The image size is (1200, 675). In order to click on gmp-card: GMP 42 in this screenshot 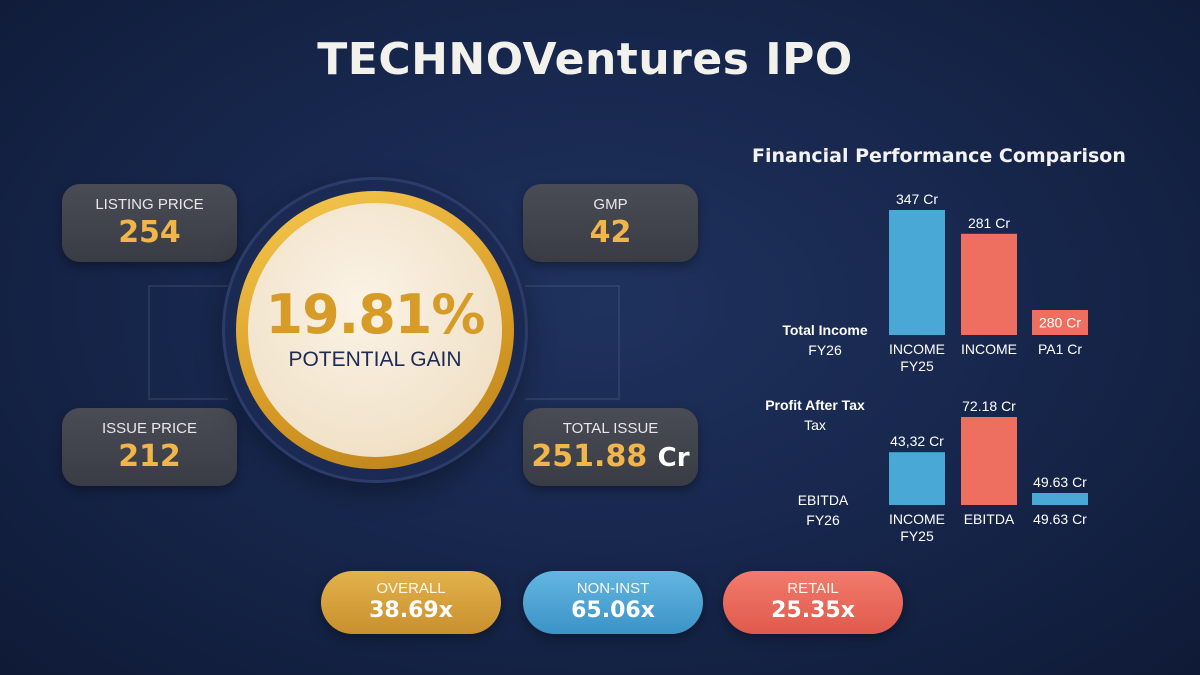, I will do `click(610, 223)`.